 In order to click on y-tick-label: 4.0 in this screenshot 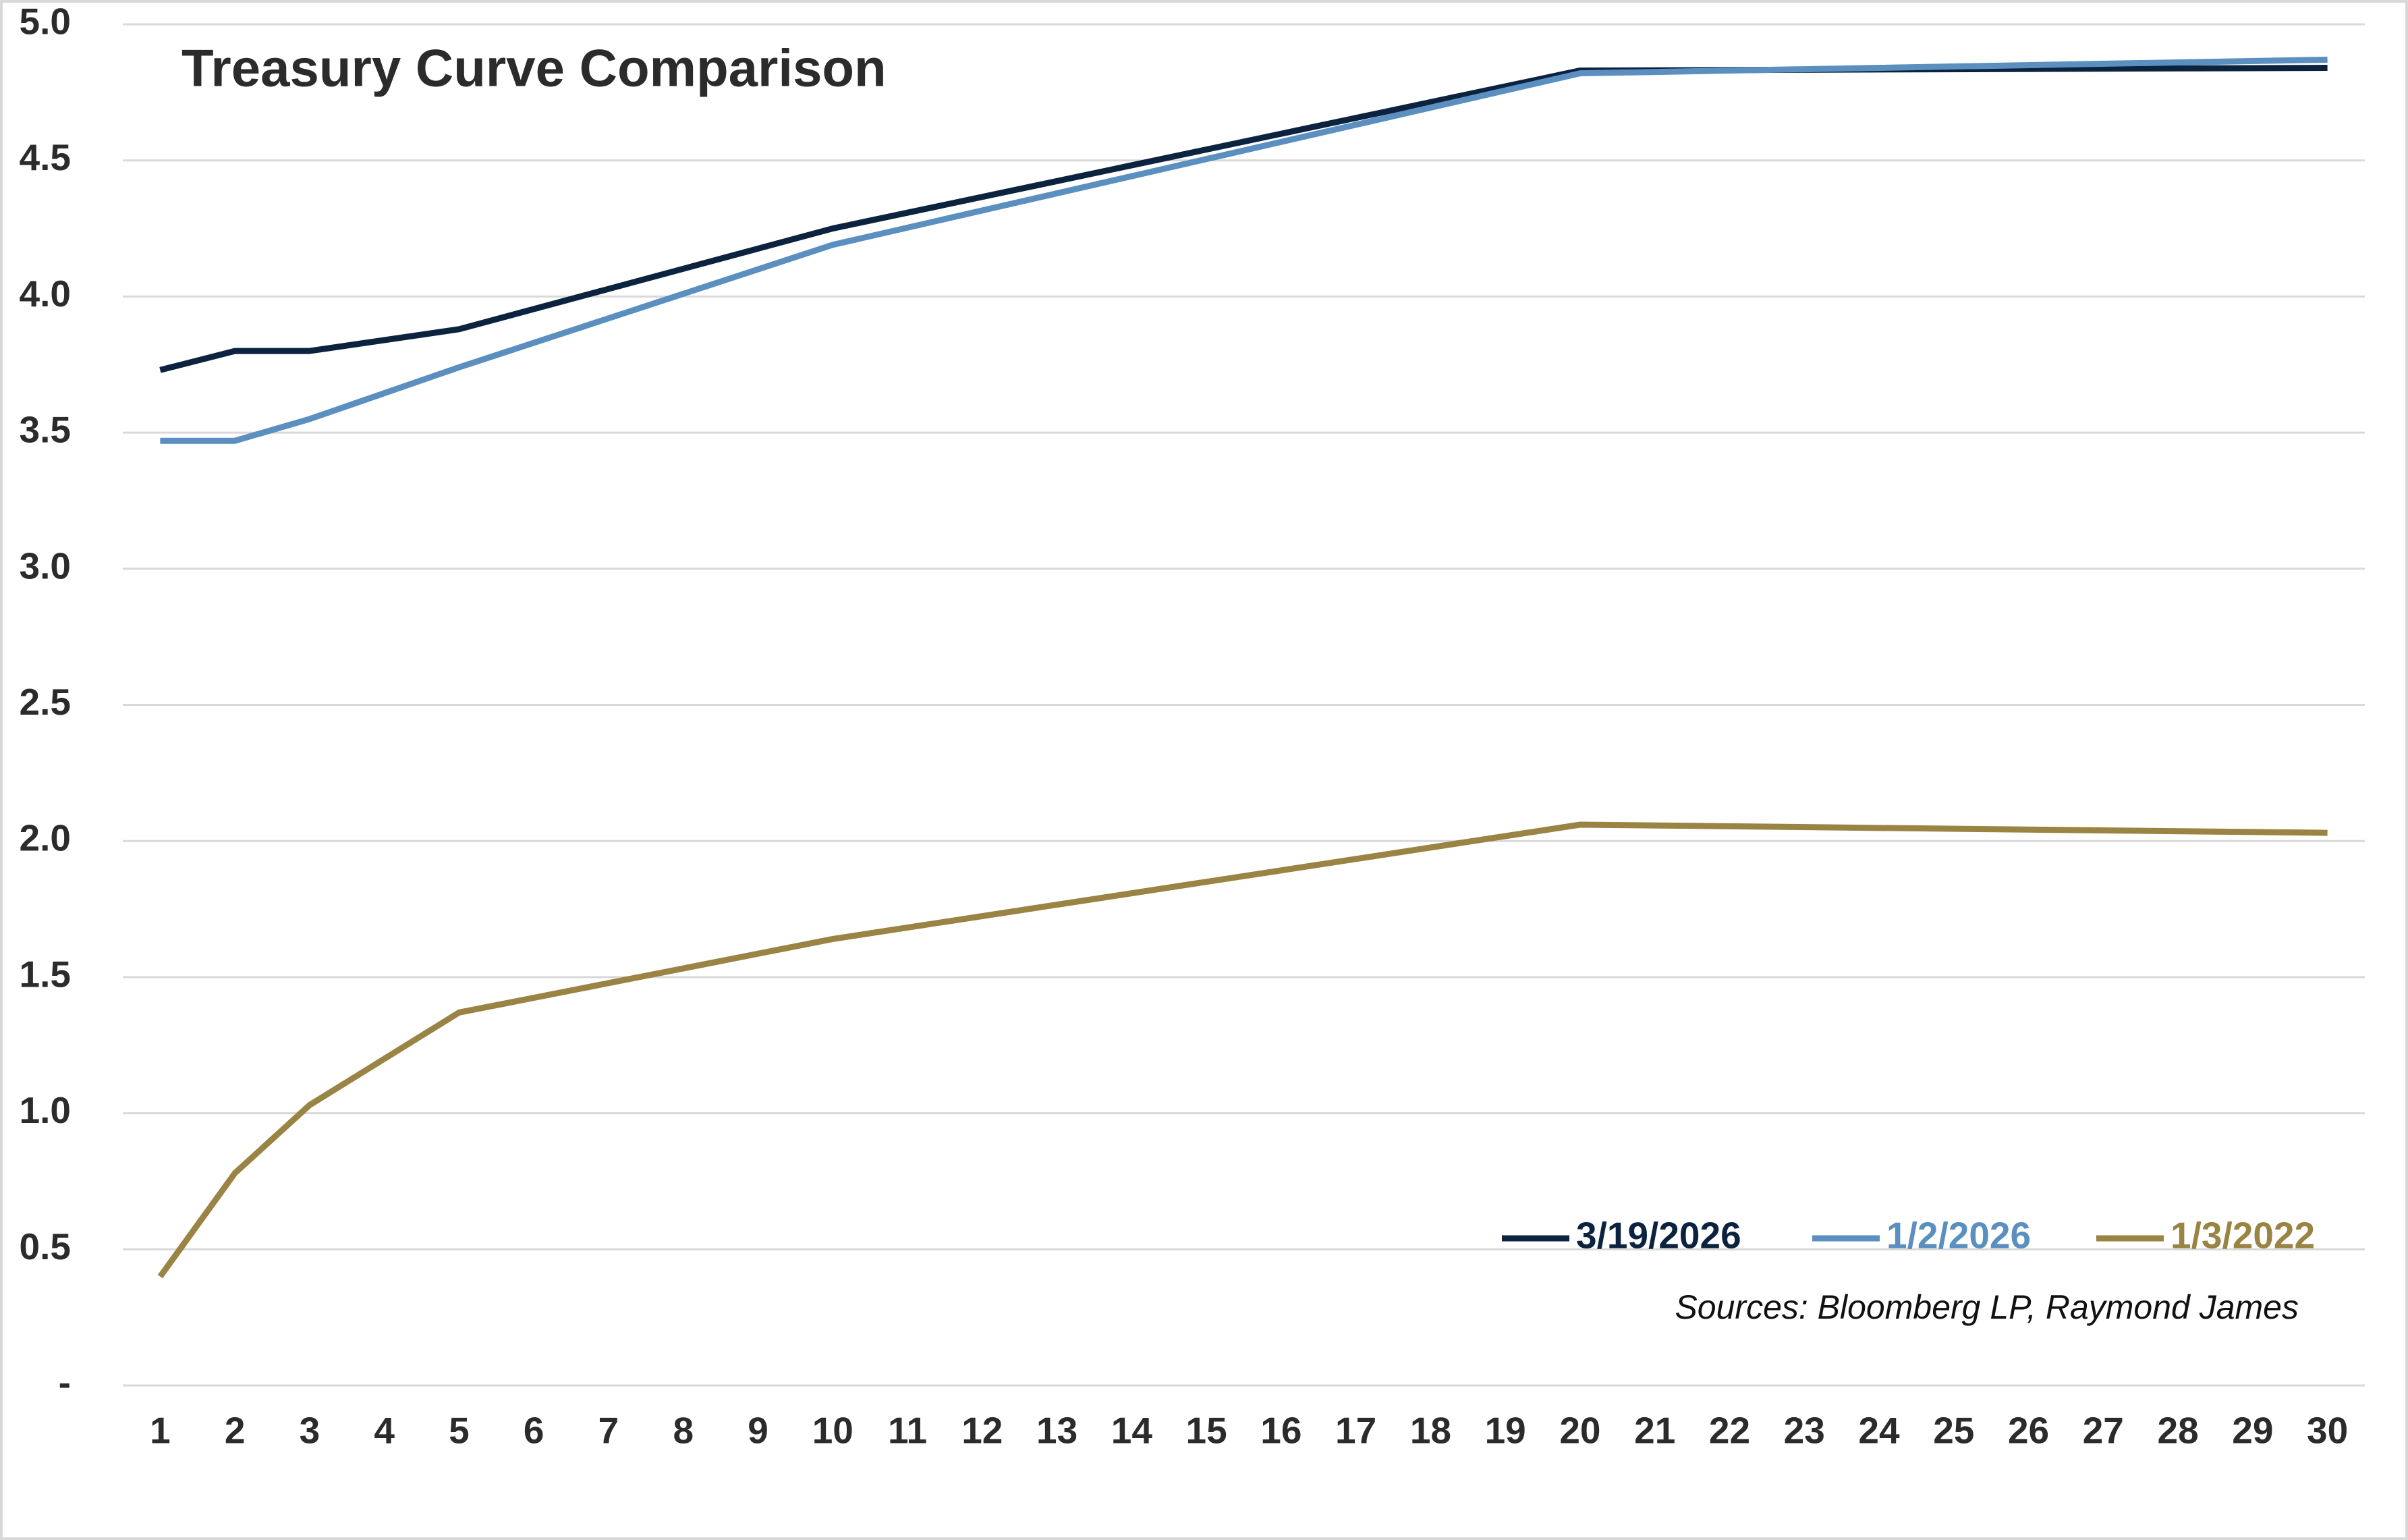, I will do `click(45, 293)`.